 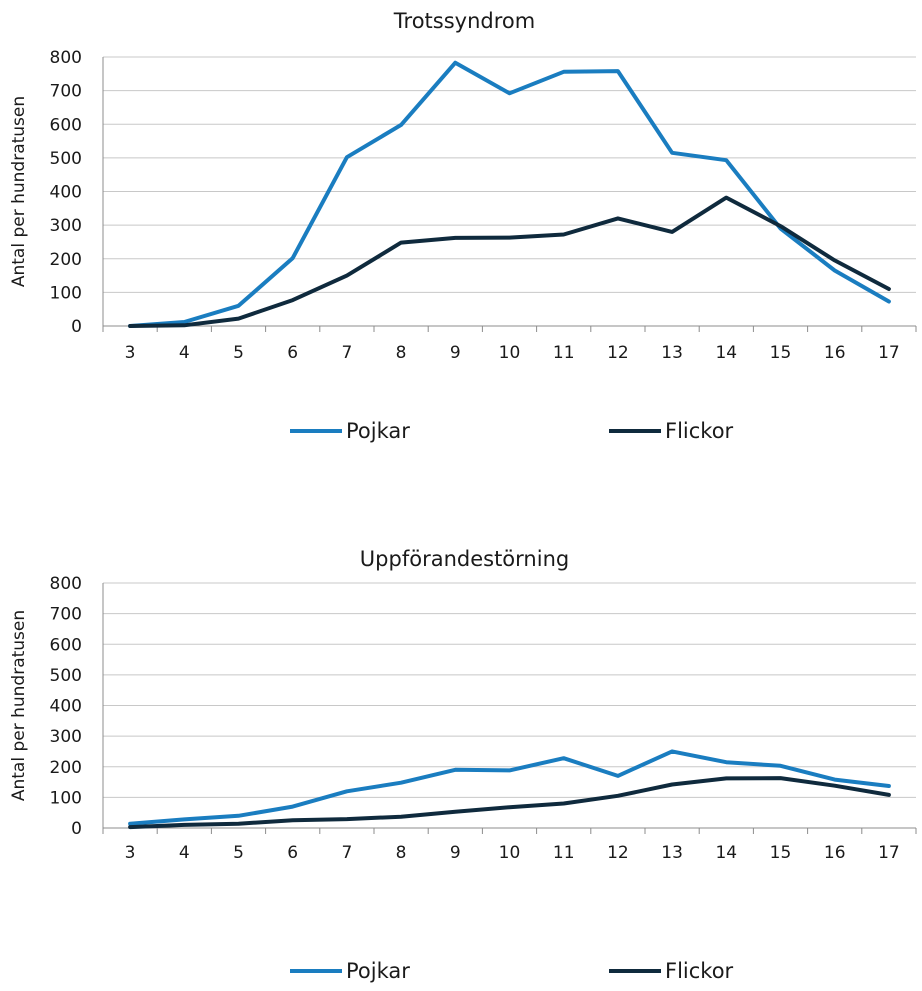 I want to click on series-line-pojkar, so click(x=509, y=787).